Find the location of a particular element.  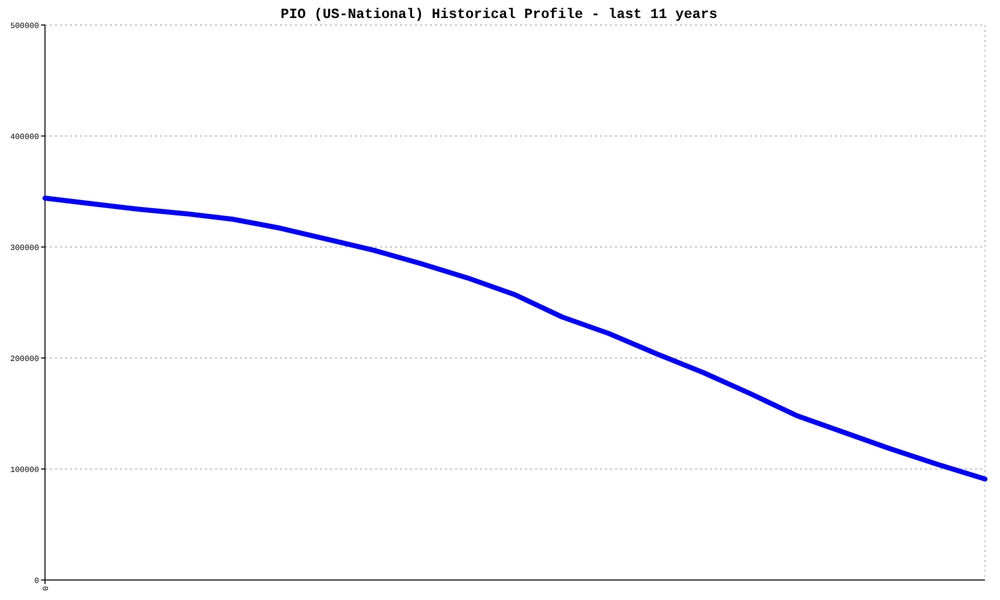

y-tick-label: 500000 is located at coordinates (25, 26).